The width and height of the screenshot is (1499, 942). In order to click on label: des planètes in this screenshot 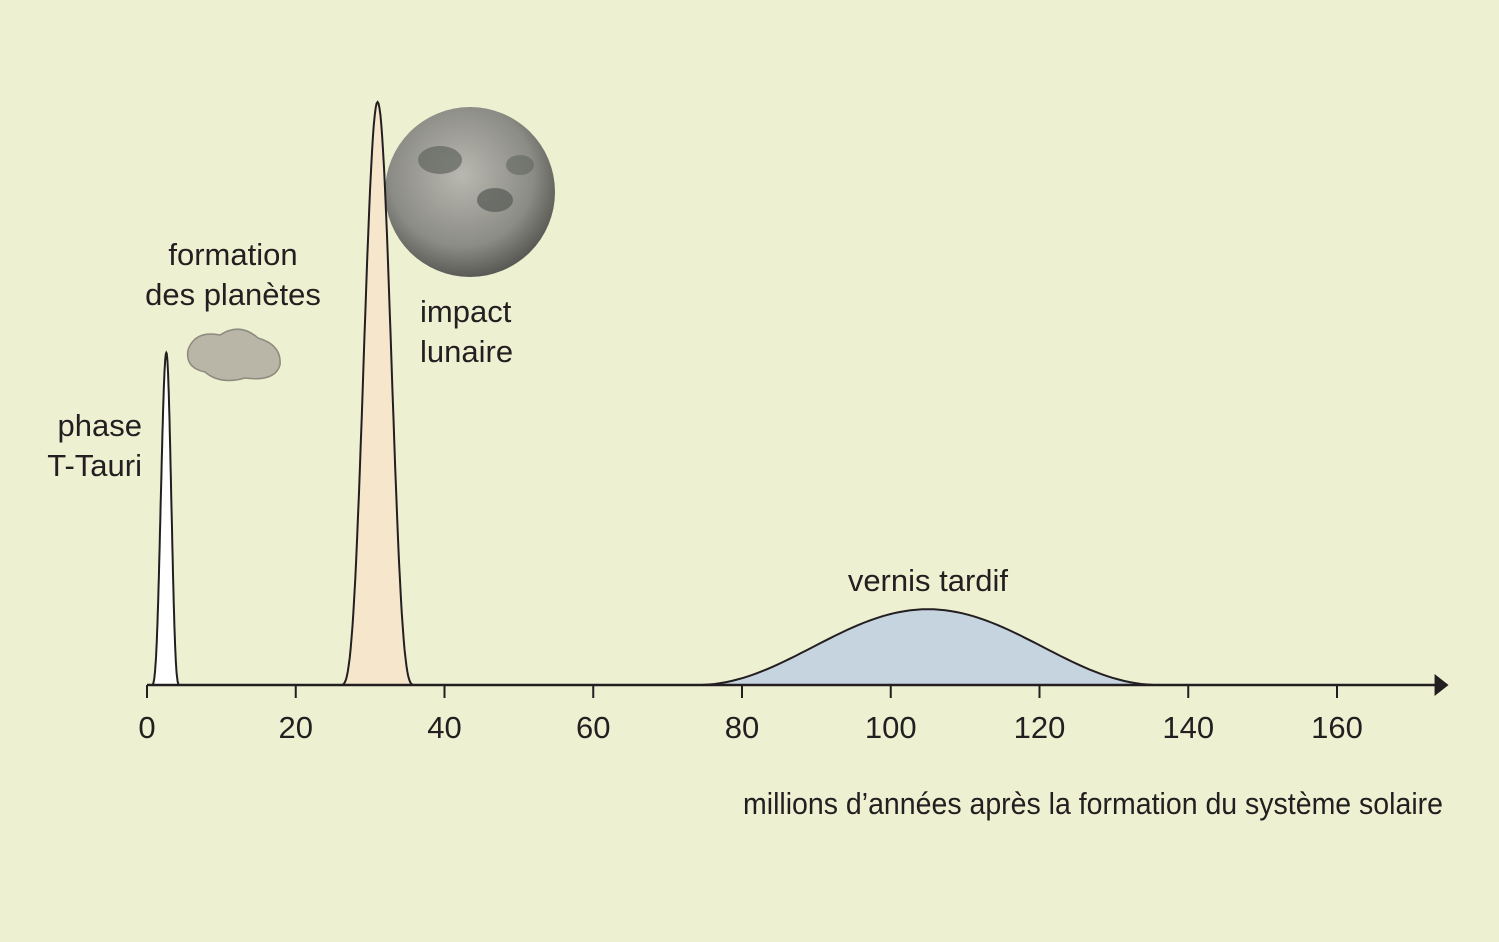, I will do `click(233, 294)`.